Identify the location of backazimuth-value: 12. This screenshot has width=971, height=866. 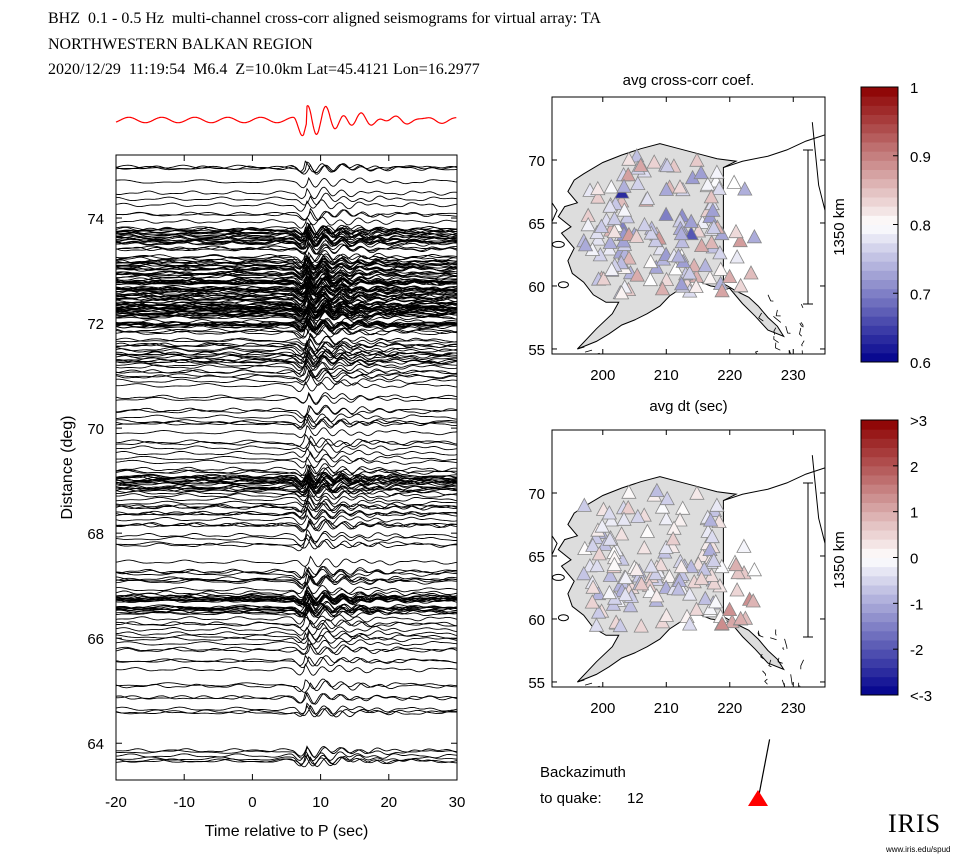
(635, 798).